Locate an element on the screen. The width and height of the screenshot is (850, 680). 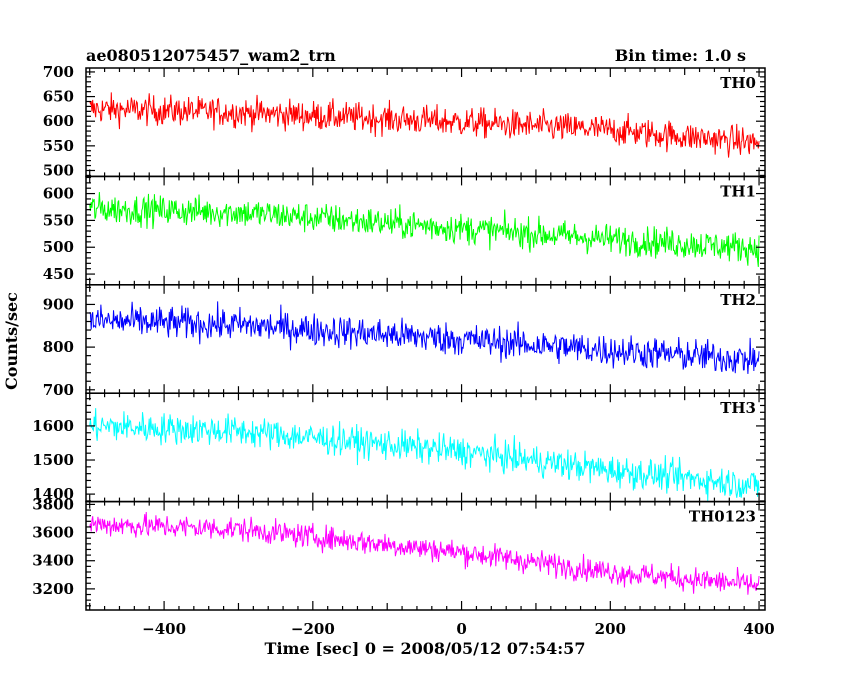
series-line-th3 is located at coordinates (424, 454).